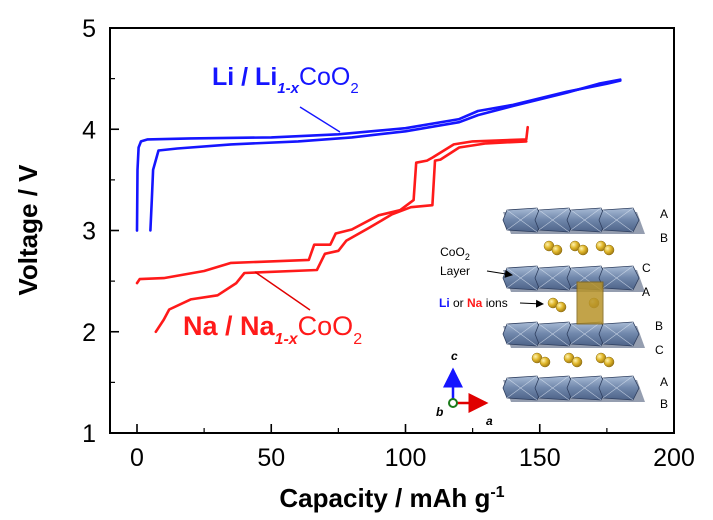 The width and height of the screenshot is (713, 520). I want to click on layer-pointer-arrow, so click(499, 273).